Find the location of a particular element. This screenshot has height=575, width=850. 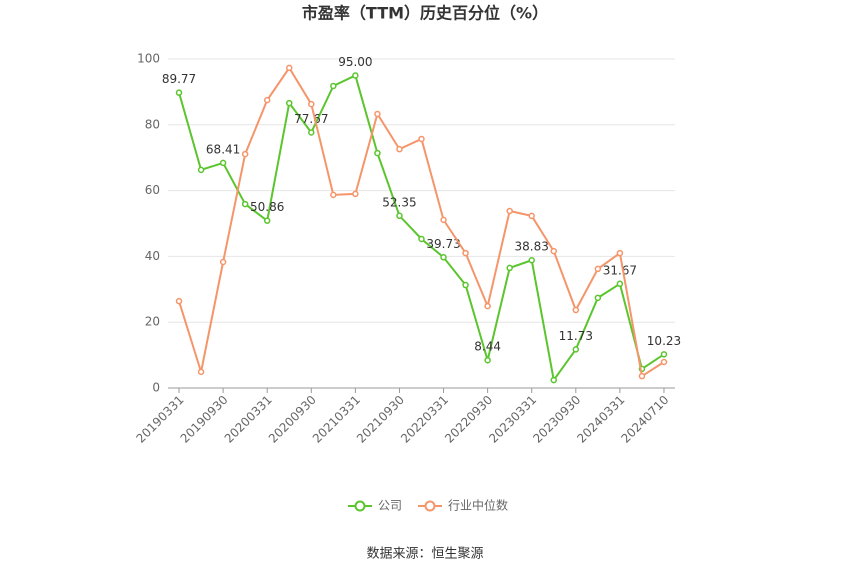

value-label: 38.83 is located at coordinates (532, 247).